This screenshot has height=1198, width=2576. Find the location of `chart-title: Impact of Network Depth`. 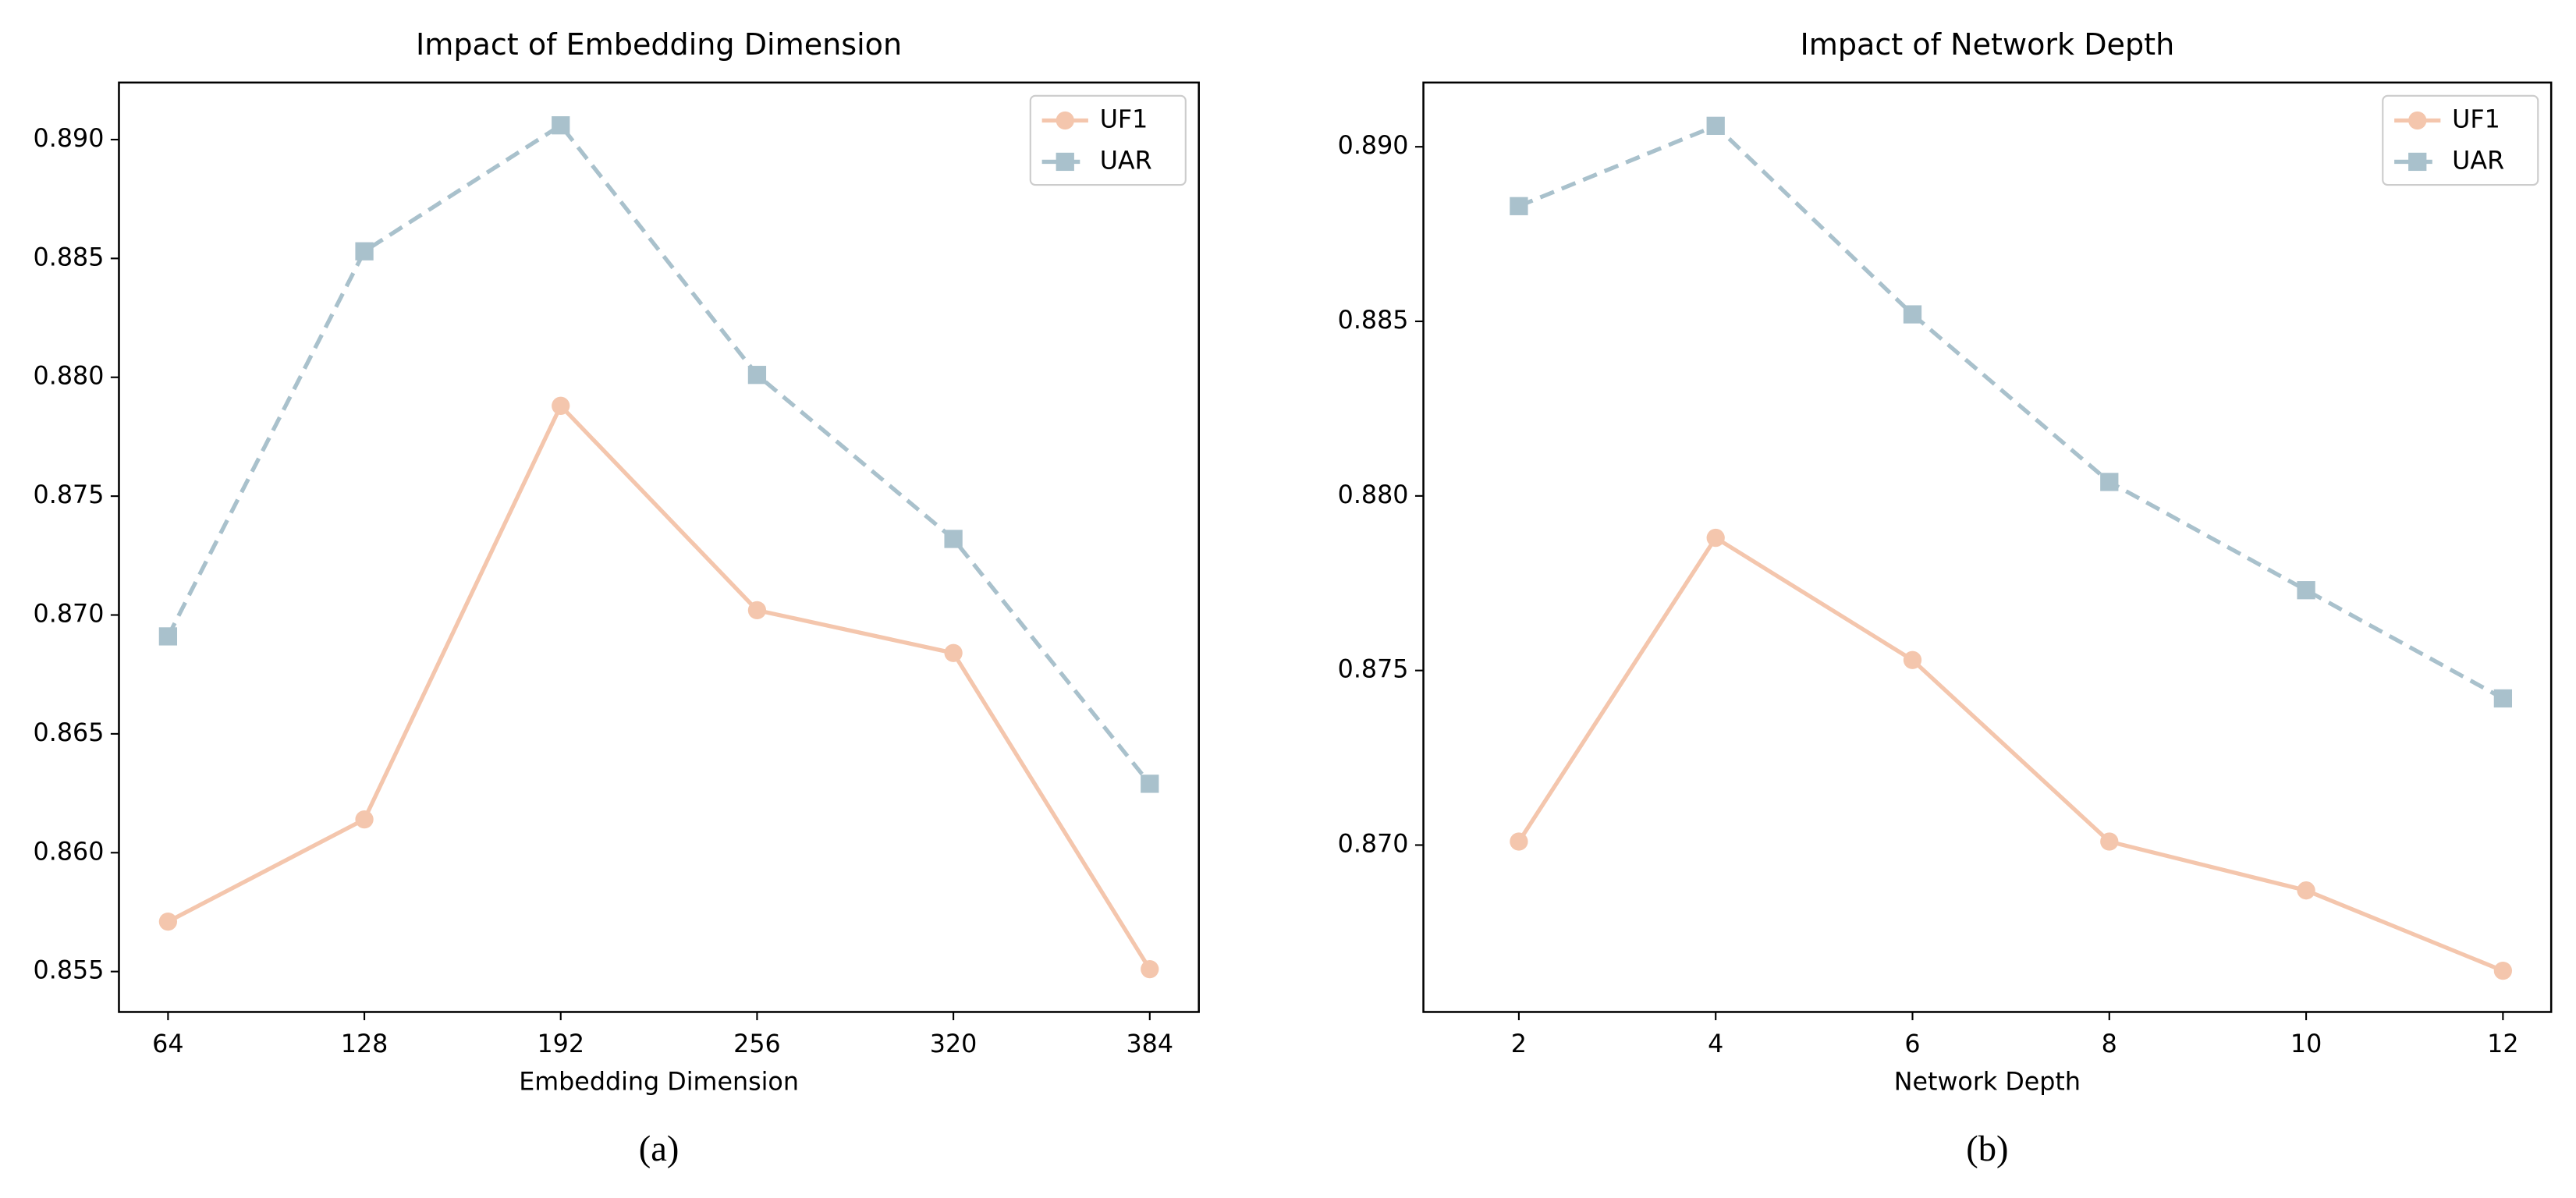

chart-title: Impact of Network Depth is located at coordinates (1988, 44).